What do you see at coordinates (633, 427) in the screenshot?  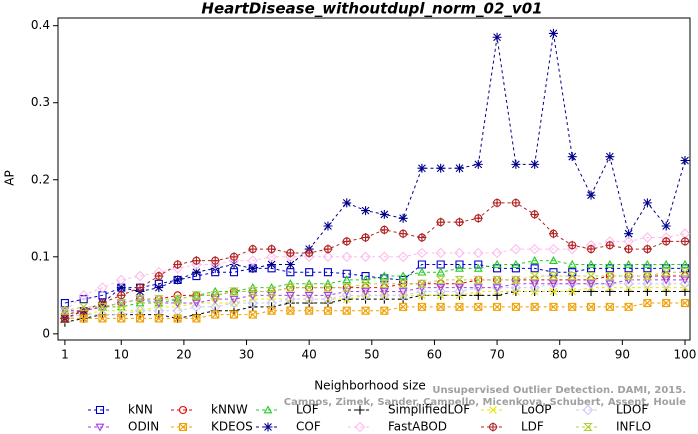 I see `legend-label: INFLO` at bounding box center [633, 427].